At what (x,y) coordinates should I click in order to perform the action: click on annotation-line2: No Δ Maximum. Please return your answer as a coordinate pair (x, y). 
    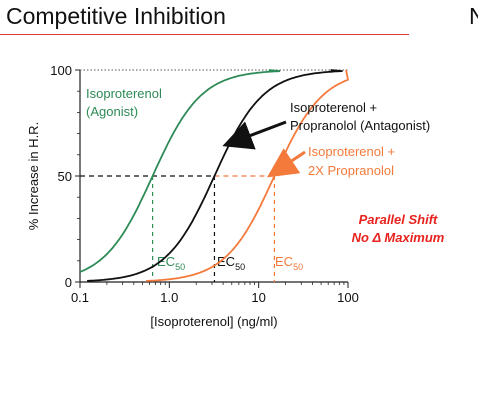
    Looking at the image, I should click on (398, 237).